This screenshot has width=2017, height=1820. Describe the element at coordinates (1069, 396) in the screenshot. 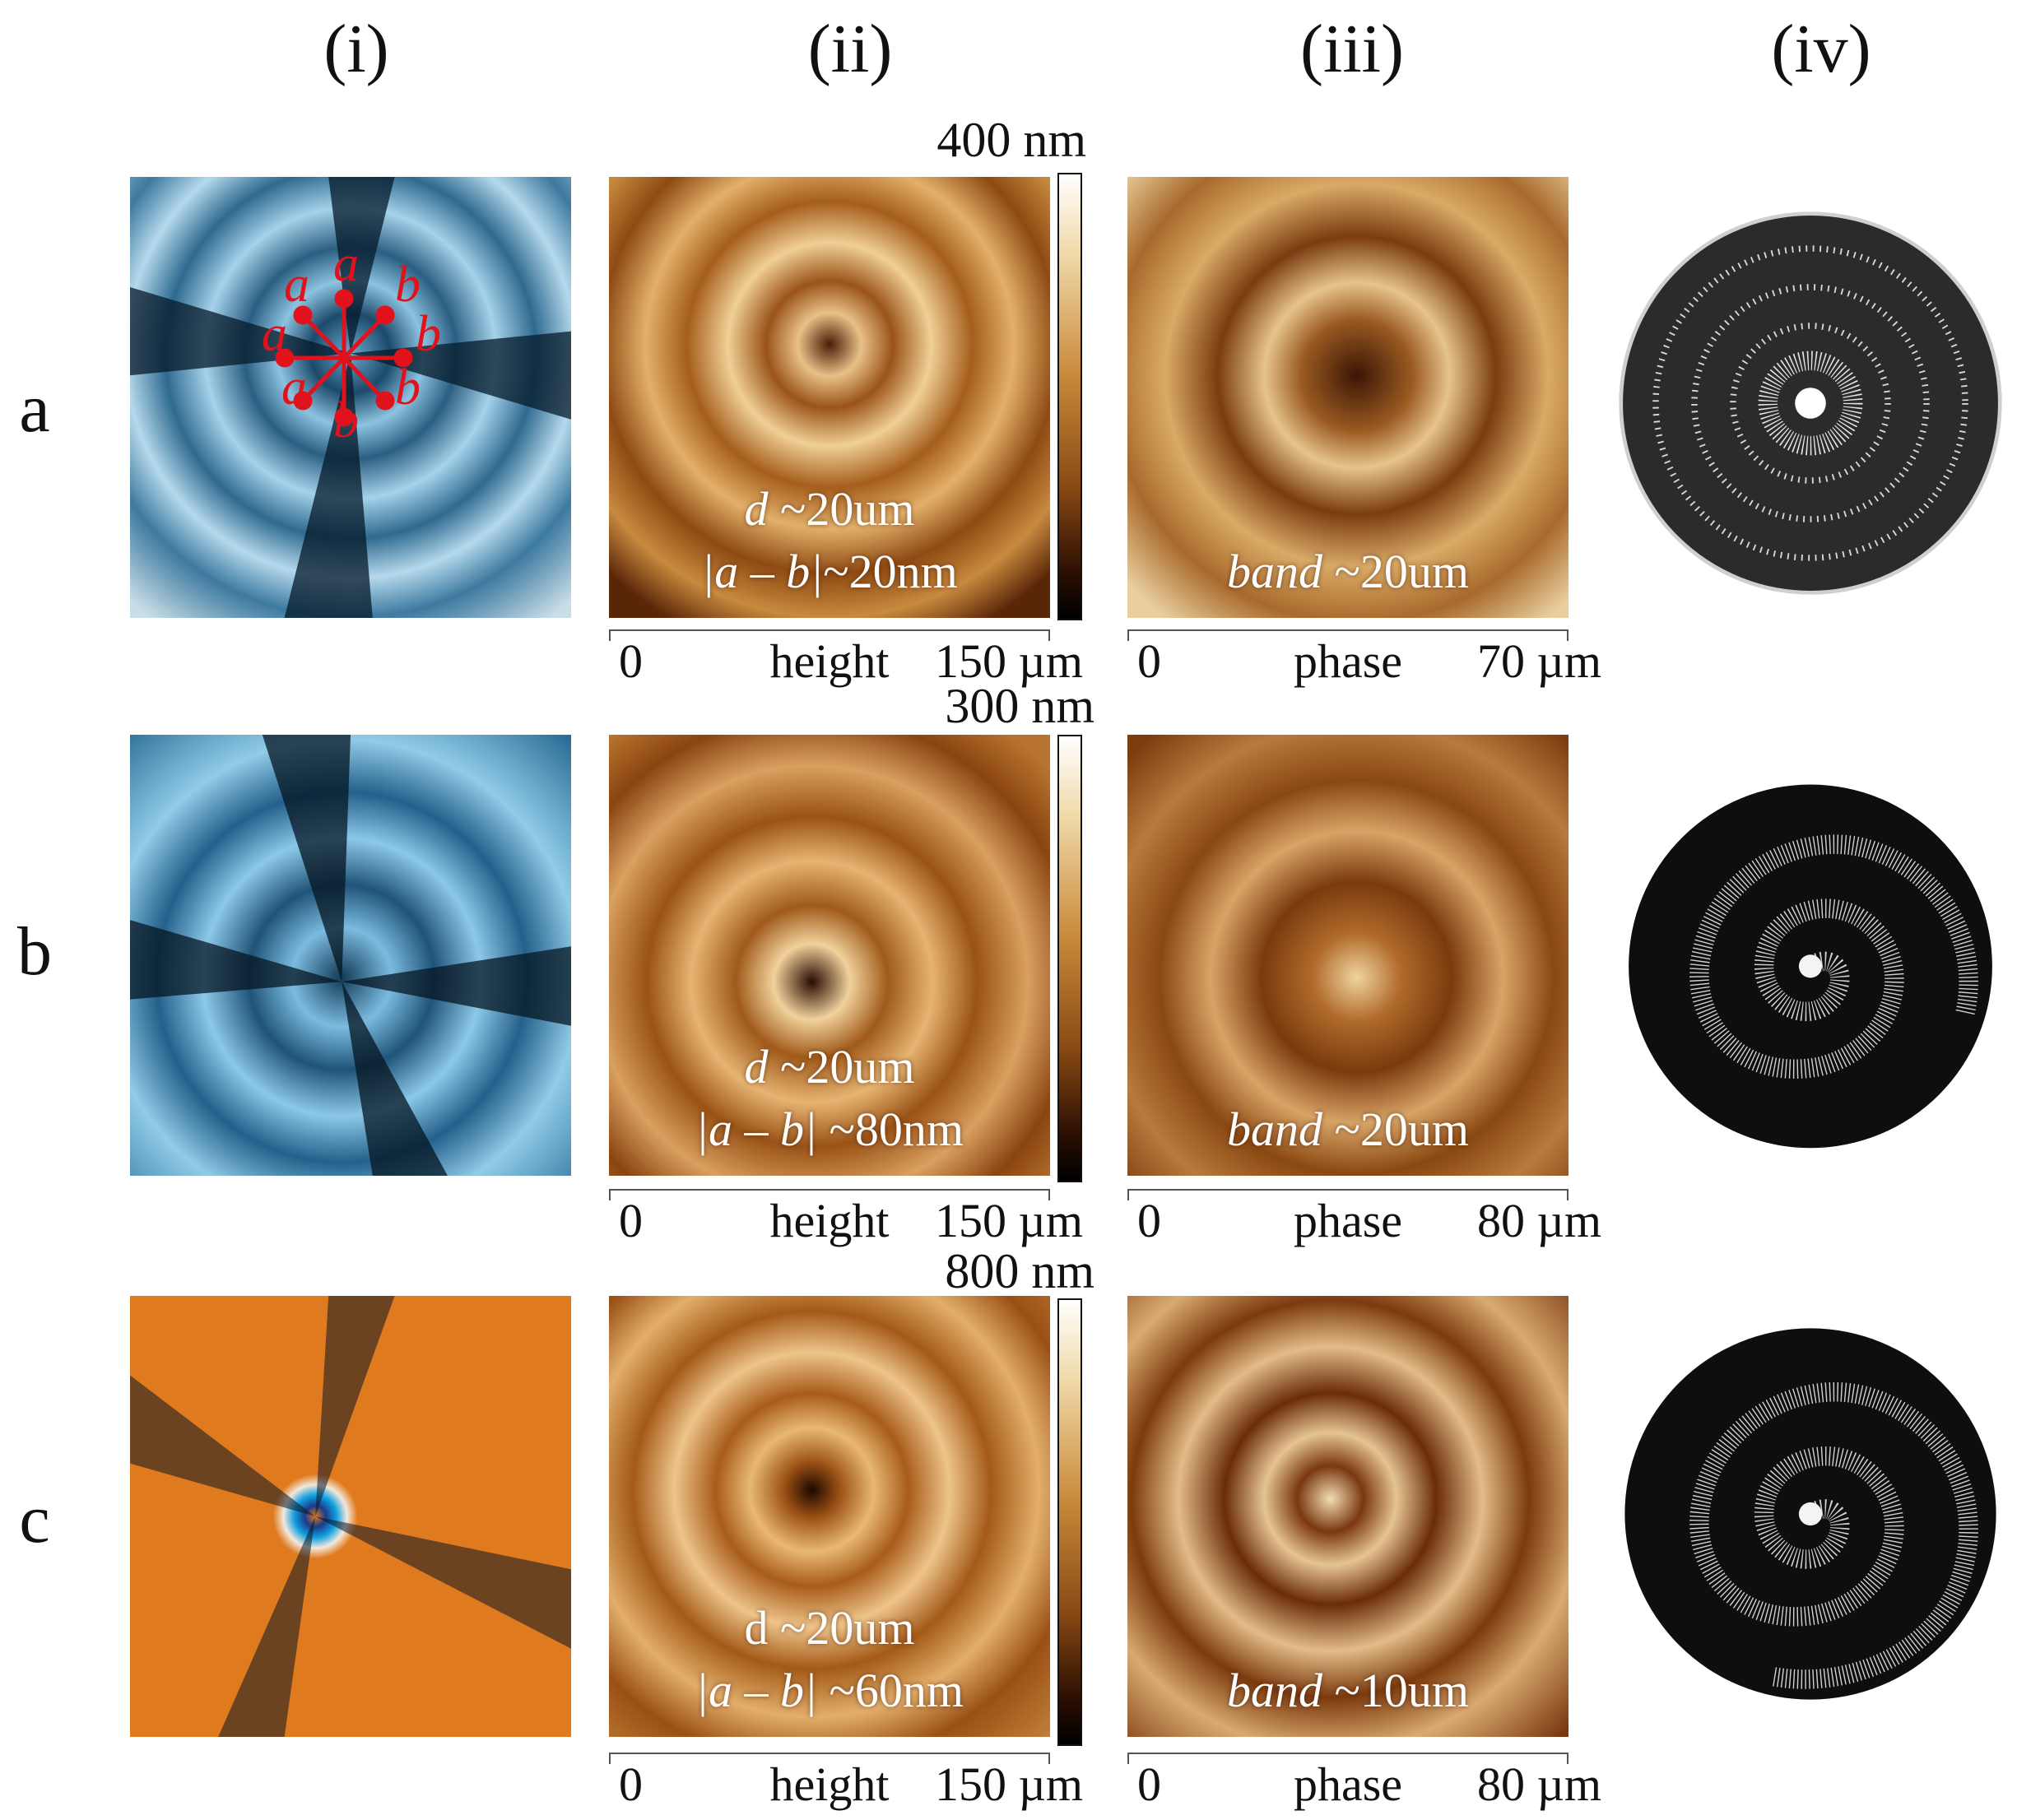

I see `colorbar-a` at that location.